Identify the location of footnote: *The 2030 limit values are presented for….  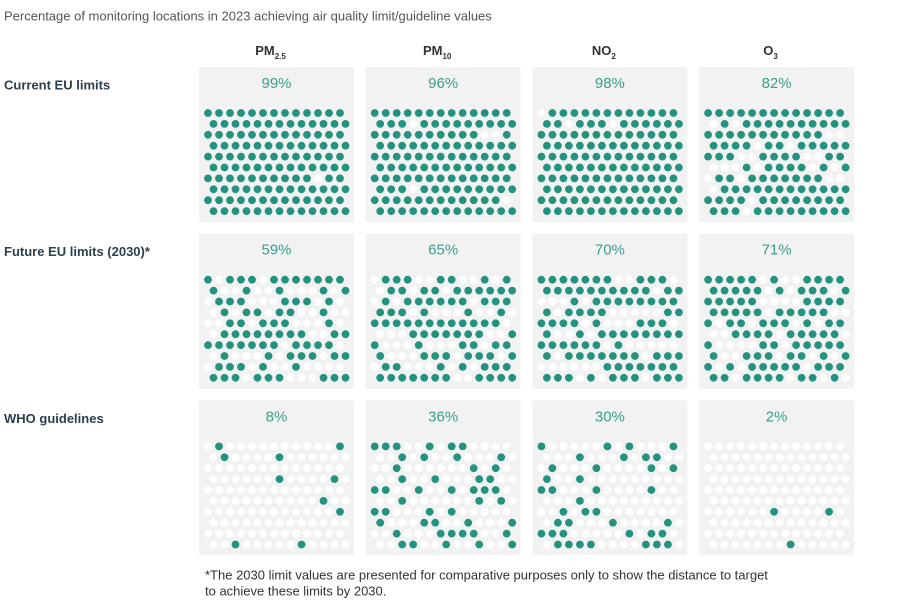
(486, 574).